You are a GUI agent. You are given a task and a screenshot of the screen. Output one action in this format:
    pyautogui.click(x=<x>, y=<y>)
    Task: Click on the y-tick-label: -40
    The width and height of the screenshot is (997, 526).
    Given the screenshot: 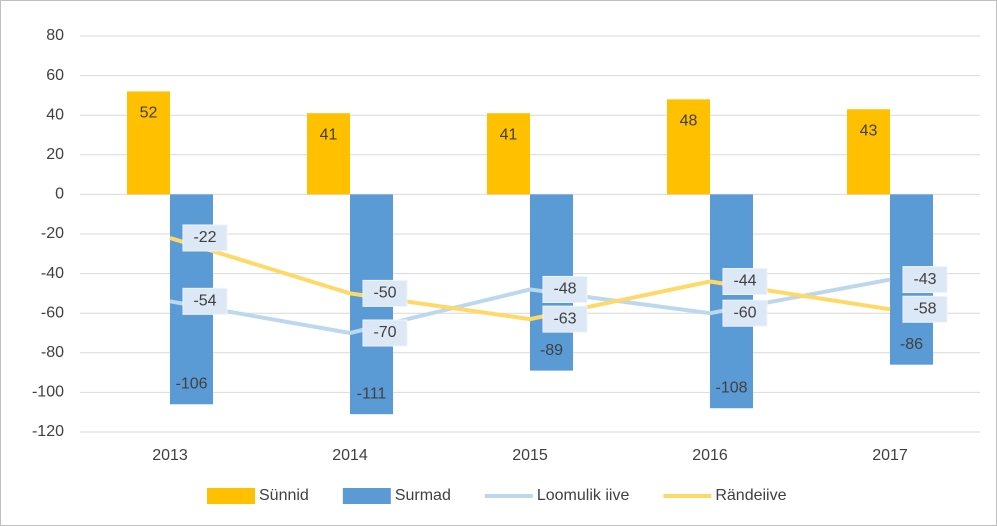 What is the action you would take?
    pyautogui.click(x=52, y=273)
    